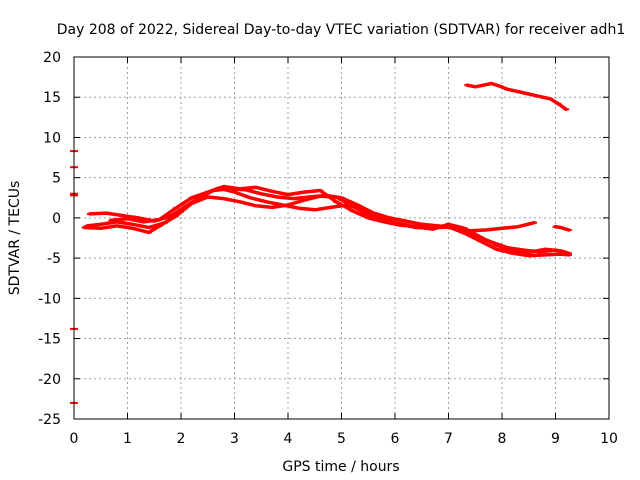 The height and width of the screenshot is (480, 640). I want to click on y-tick-label: 0, so click(56, 219).